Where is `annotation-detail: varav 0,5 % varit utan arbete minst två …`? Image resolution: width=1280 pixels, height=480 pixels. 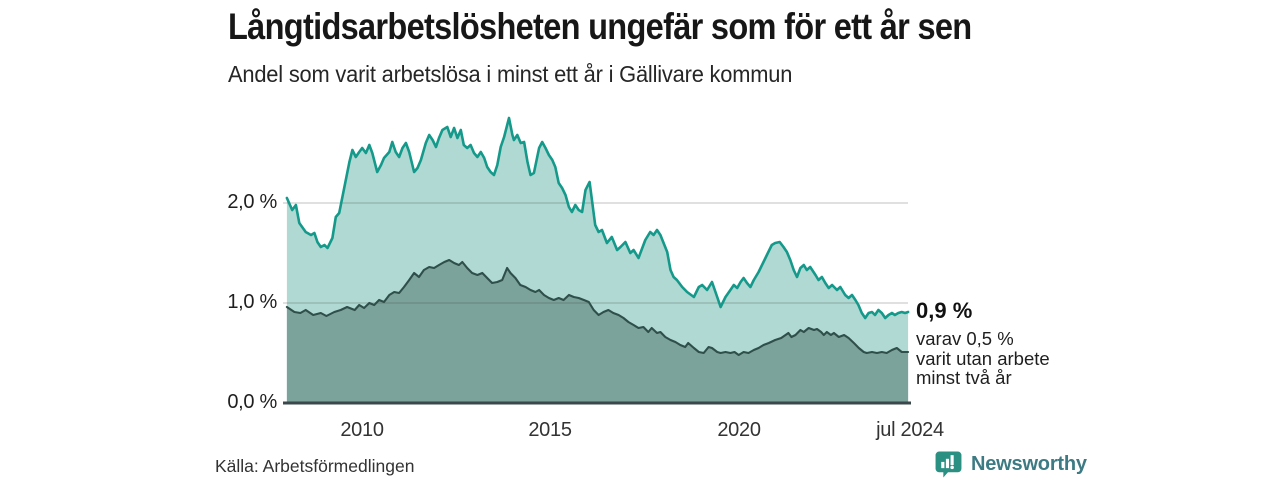 annotation-detail: varav 0,5 % varit utan arbete minst två … is located at coordinates (983, 358).